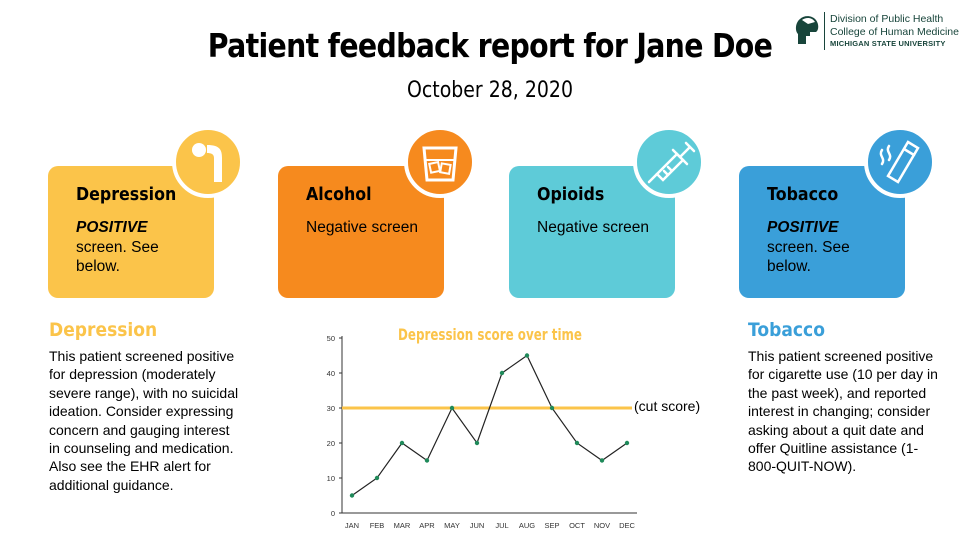 The image size is (980, 551). Describe the element at coordinates (894, 32) in the screenshot. I see `logo-line-2: College of Human Medicine` at that location.